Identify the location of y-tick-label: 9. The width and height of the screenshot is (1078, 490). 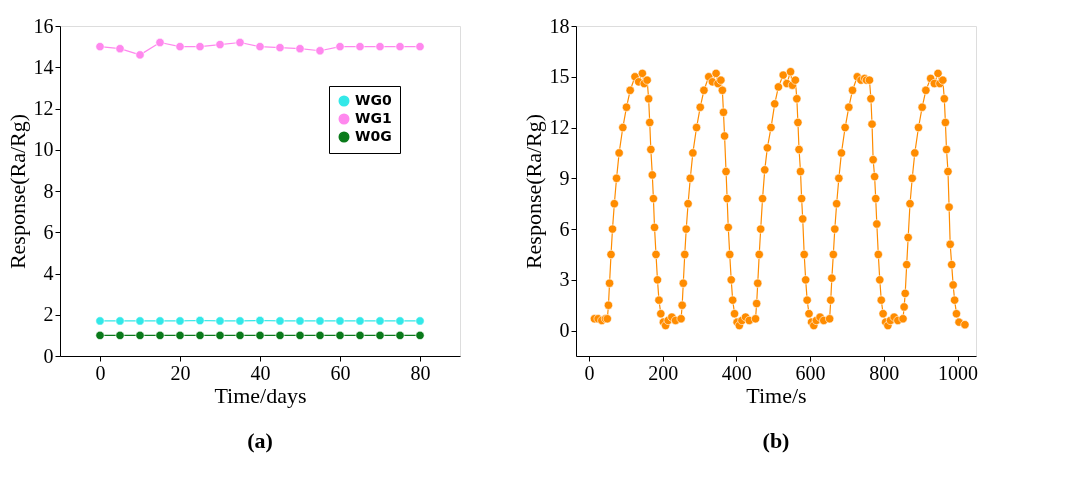
(564, 177).